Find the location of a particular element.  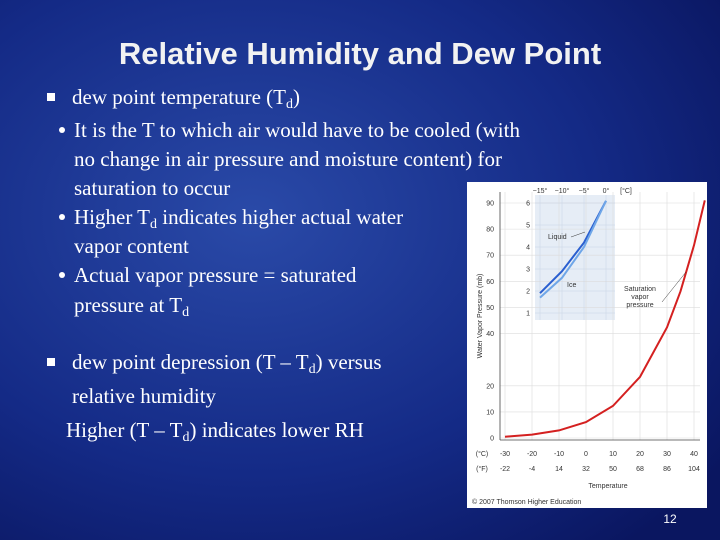

text-run: relative humidity is located at coordinates (144, 396).